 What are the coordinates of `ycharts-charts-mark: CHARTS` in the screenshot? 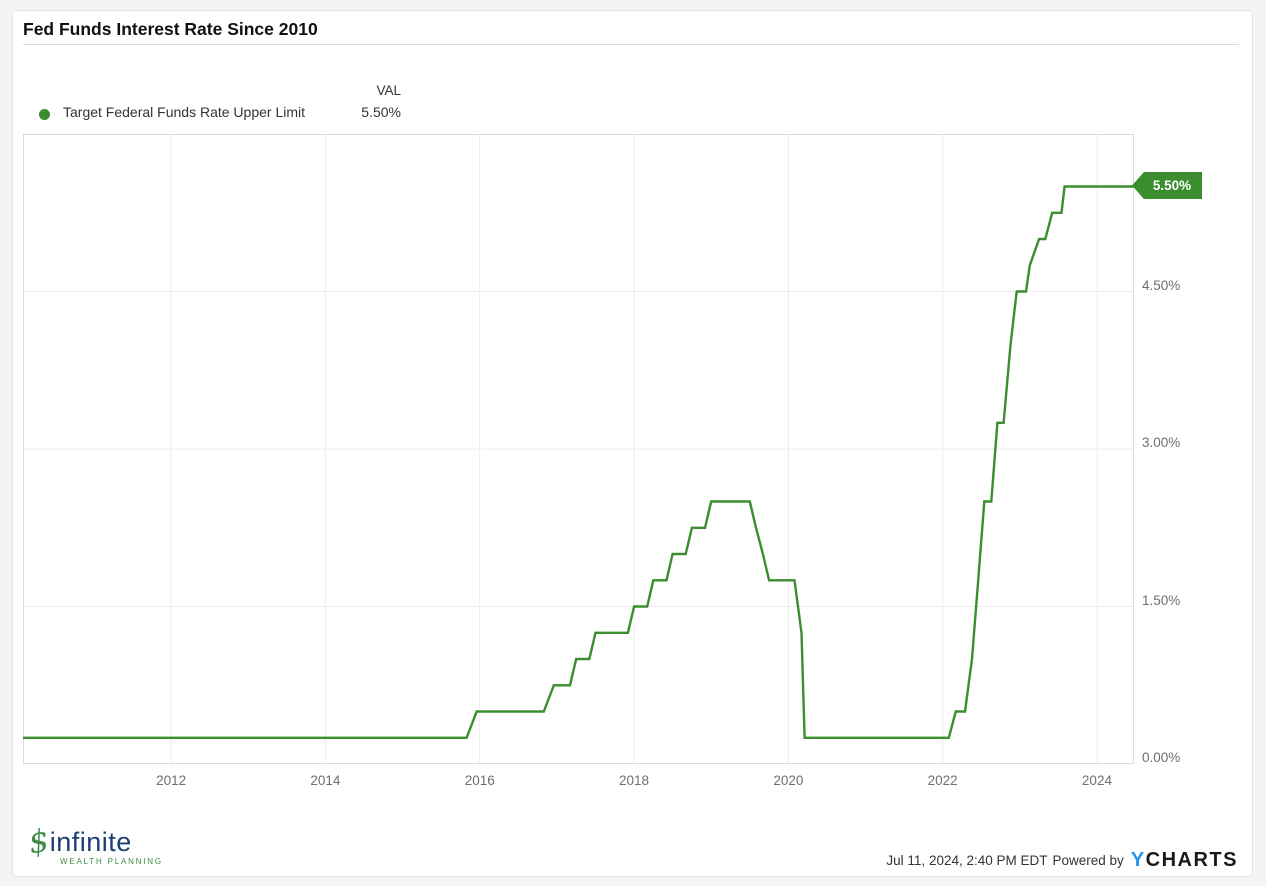 It's located at (1191, 860).